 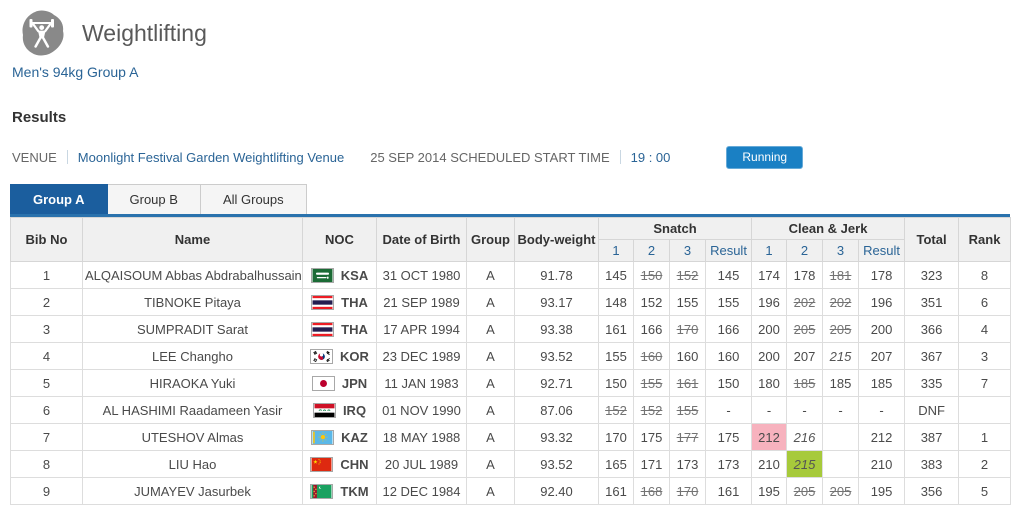 I want to click on total-cell: 351, so click(x=932, y=302).